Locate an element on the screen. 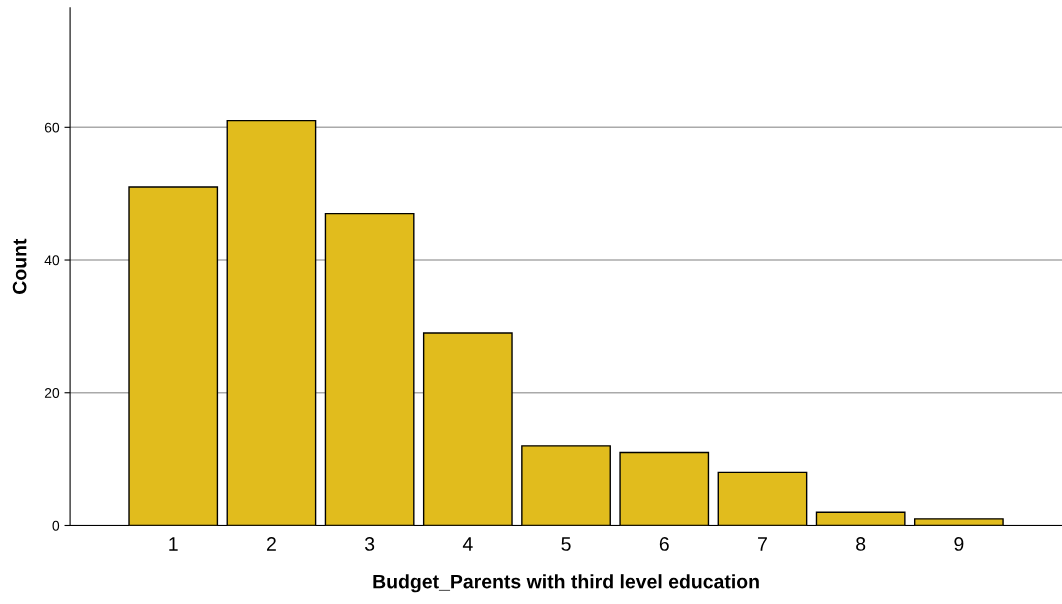 The height and width of the screenshot is (604, 1062). x-tick-label: 2 is located at coordinates (271, 544).